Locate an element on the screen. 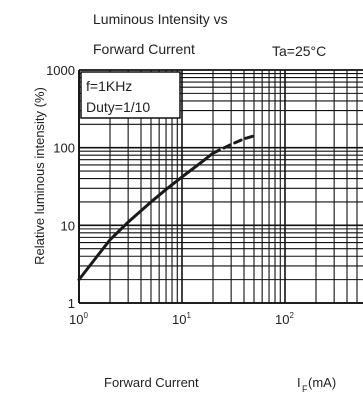 This screenshot has width=363, height=403. y-tick-label: 1000 is located at coordinates (60, 70).